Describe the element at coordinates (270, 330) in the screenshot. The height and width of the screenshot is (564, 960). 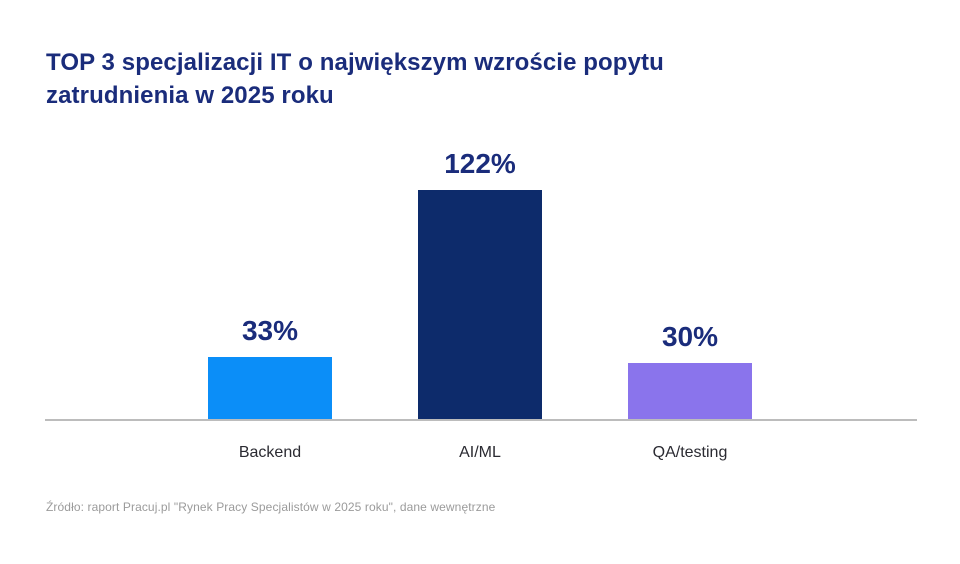
I see `bar-value-label-backend: 33%` at that location.